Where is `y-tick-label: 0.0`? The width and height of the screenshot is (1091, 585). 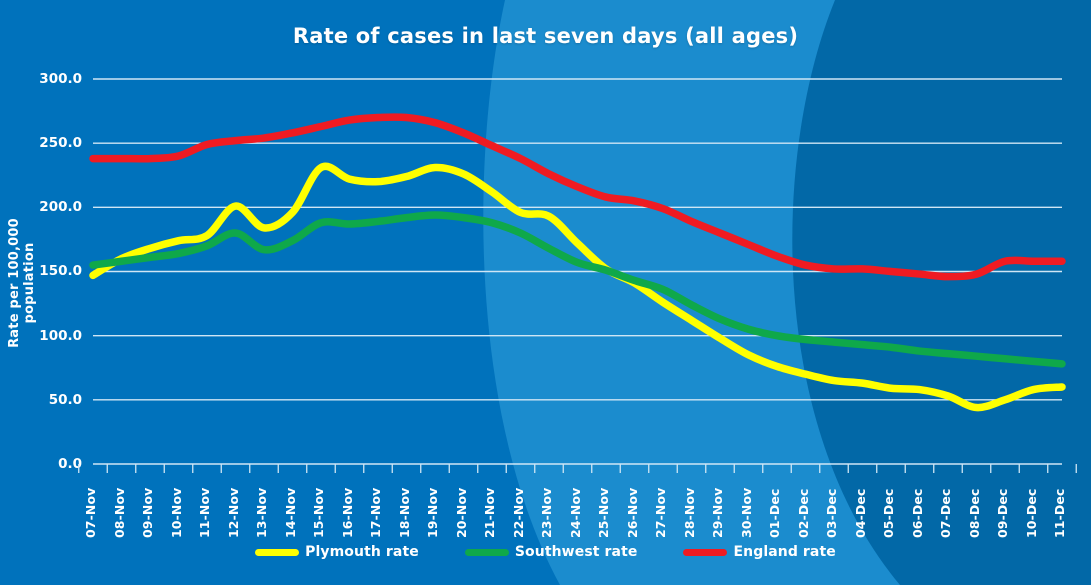 y-tick-label: 0.0 is located at coordinates (70, 464).